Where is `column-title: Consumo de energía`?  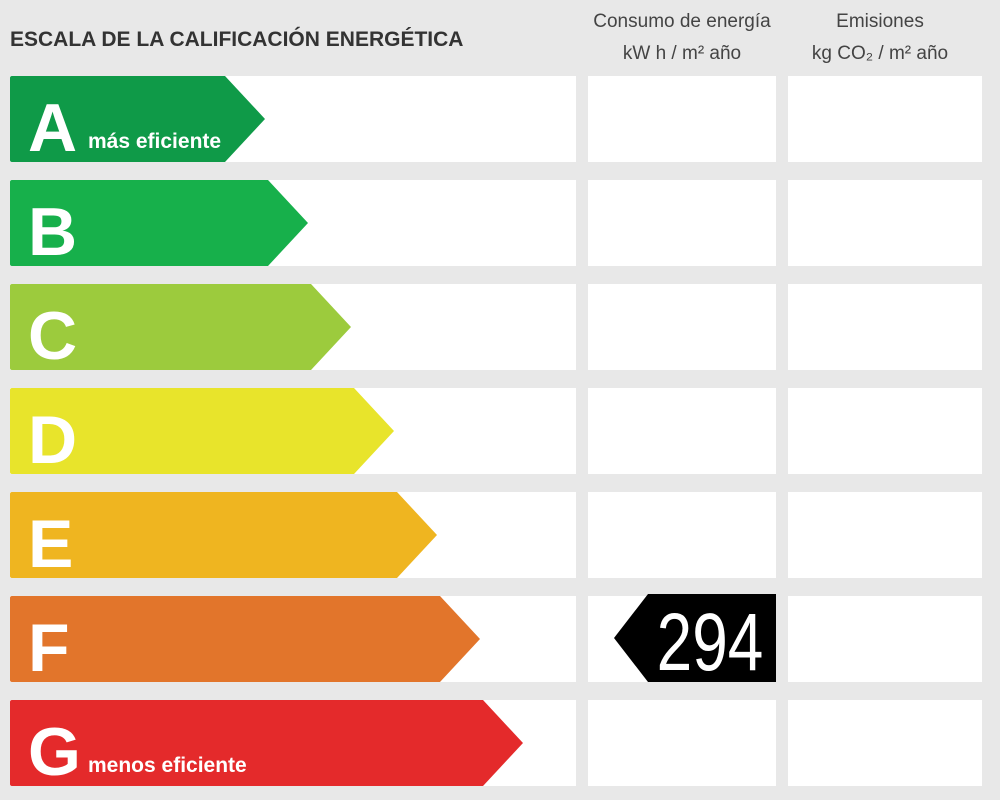
column-title: Consumo de energía is located at coordinates (682, 21).